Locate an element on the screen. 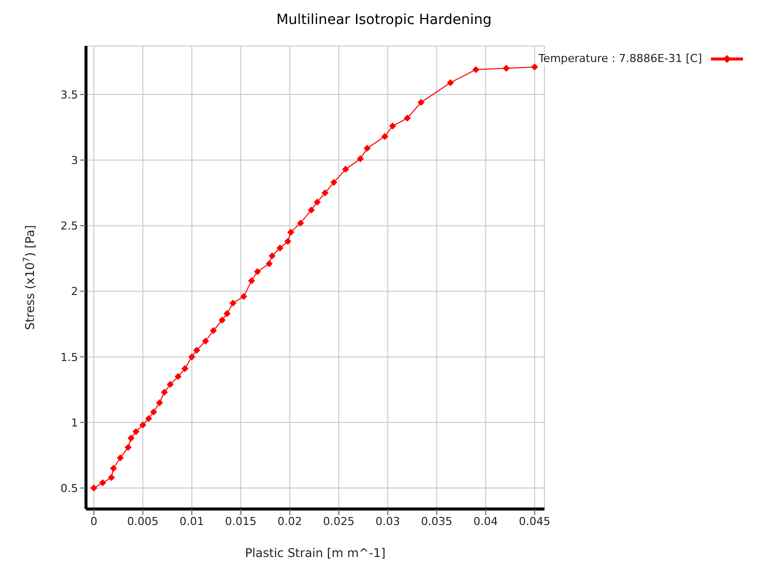 This screenshot has height=577, width=768. y-tick-label: 2 is located at coordinates (74, 291).